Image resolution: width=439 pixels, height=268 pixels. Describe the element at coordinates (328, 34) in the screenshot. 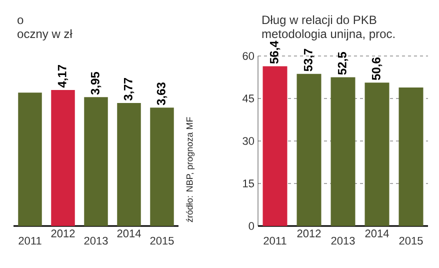

I see `chart-subtitle: metodologia unijna, proc.` at that location.